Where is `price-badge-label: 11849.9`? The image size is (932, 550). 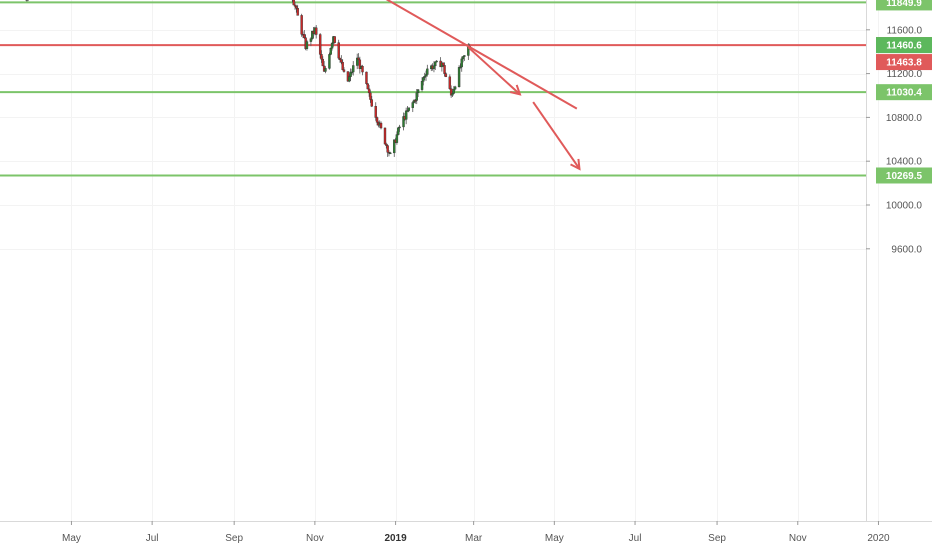
price-badge-label: 11849.9 is located at coordinates (904, 4).